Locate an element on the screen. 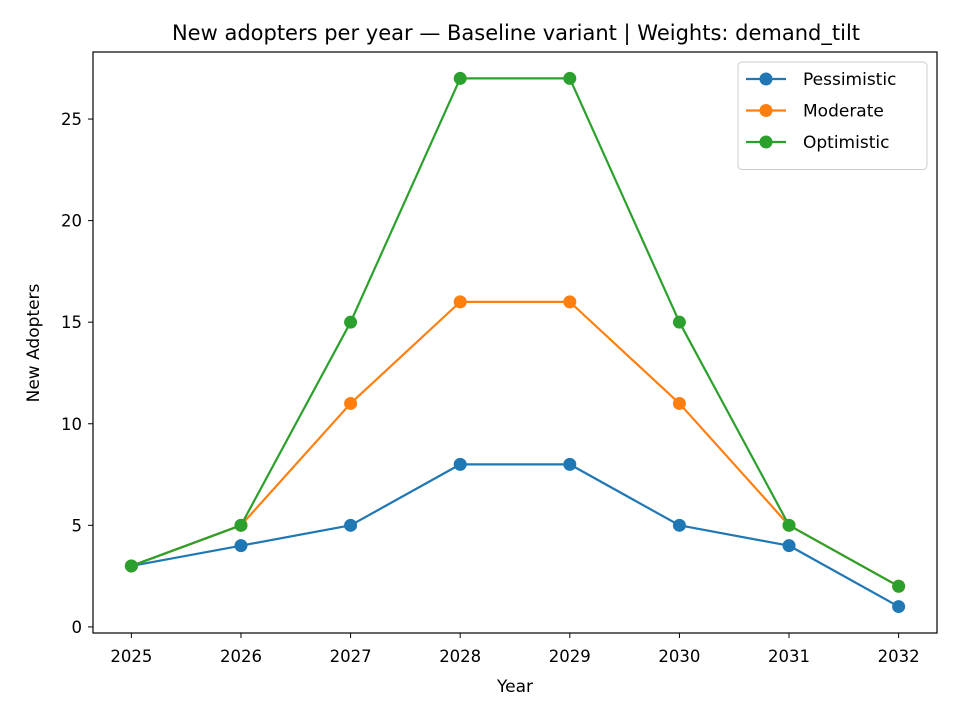  legend-label-optimistic: Optimistic is located at coordinates (846, 143).